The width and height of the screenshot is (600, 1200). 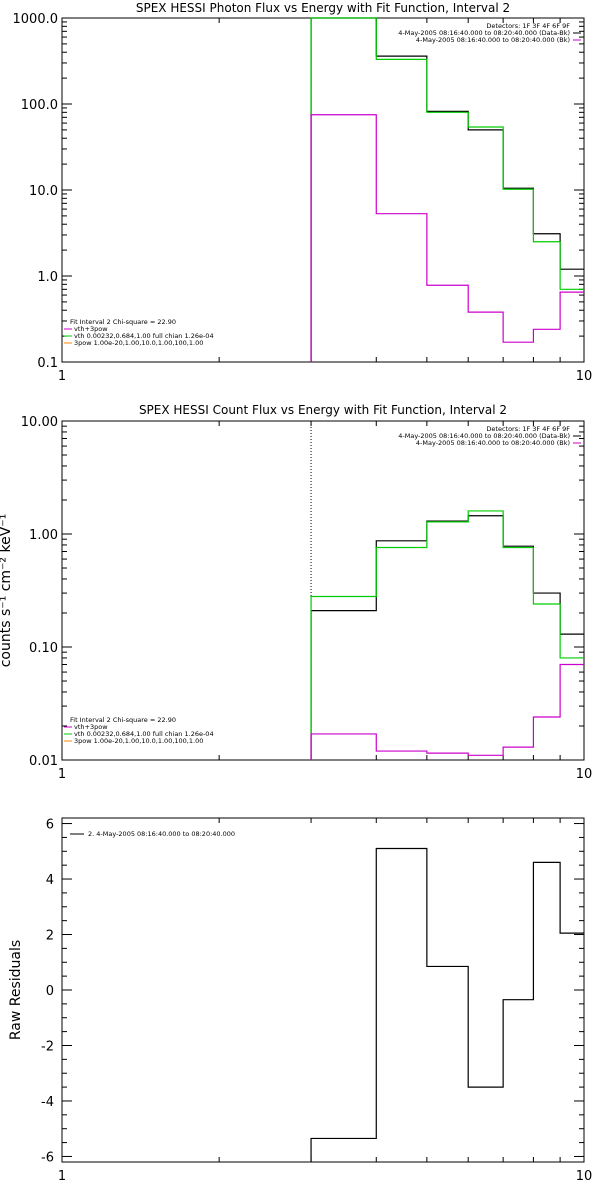 What do you see at coordinates (47, 1046) in the screenshot?
I see `y-tick-label: -2` at bounding box center [47, 1046].